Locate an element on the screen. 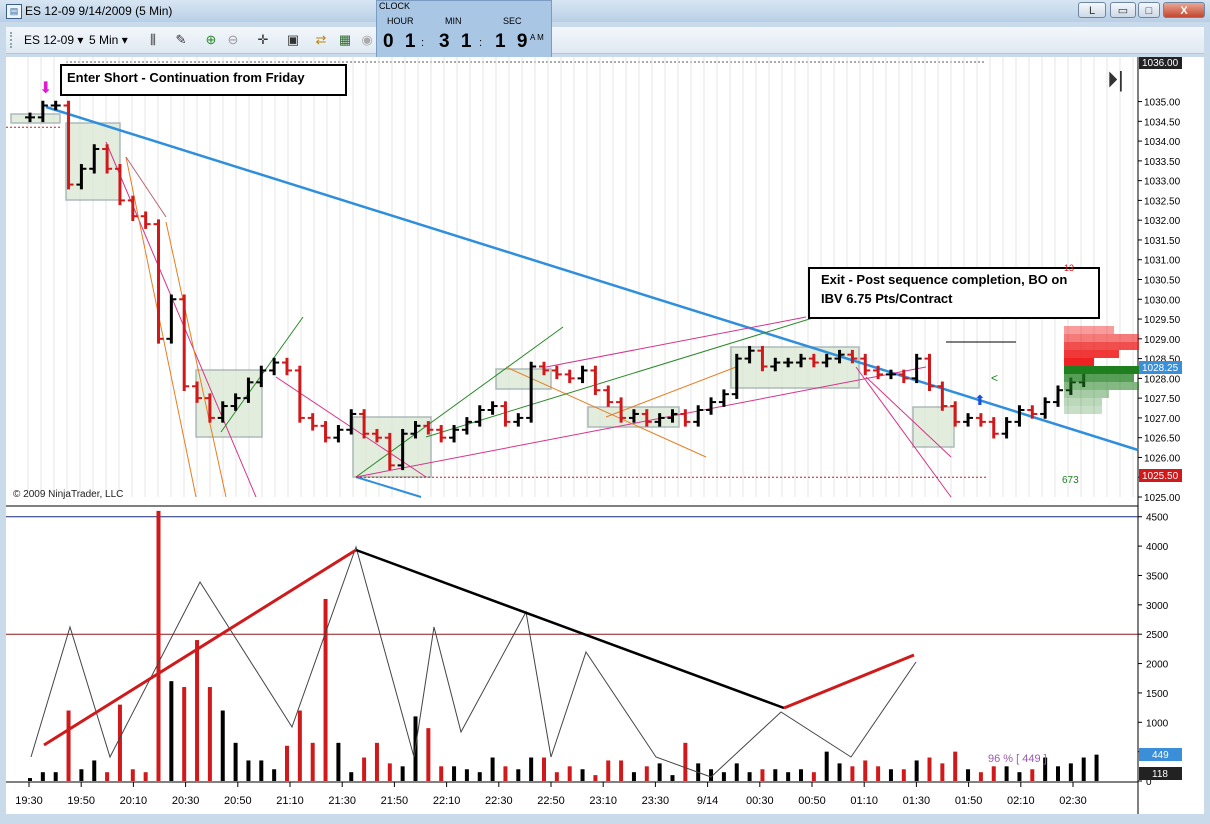 The height and width of the screenshot is (824, 1210). entry-annotation: Enter Short - Continuation from Friday is located at coordinates (186, 77).